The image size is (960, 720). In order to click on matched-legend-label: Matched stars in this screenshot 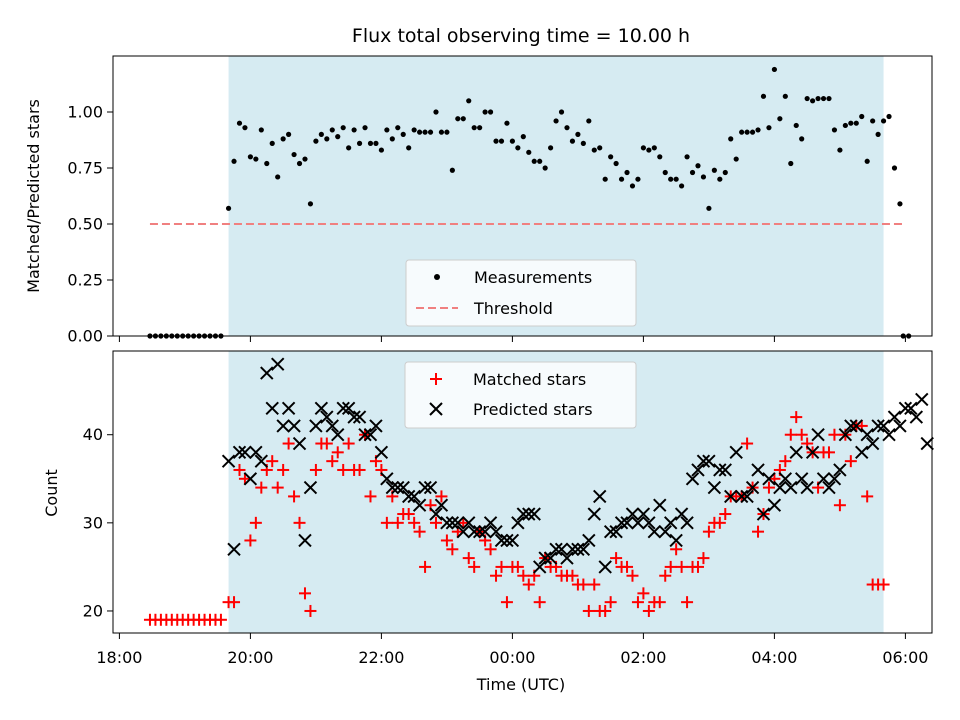, I will do `click(529, 379)`.